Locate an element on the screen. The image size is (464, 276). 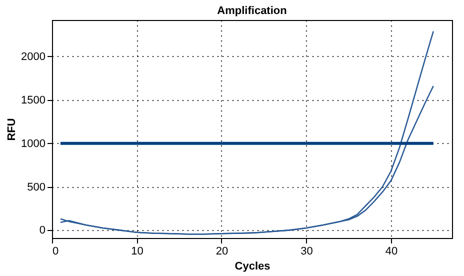
y-tick-label: 500 is located at coordinates (36, 187).